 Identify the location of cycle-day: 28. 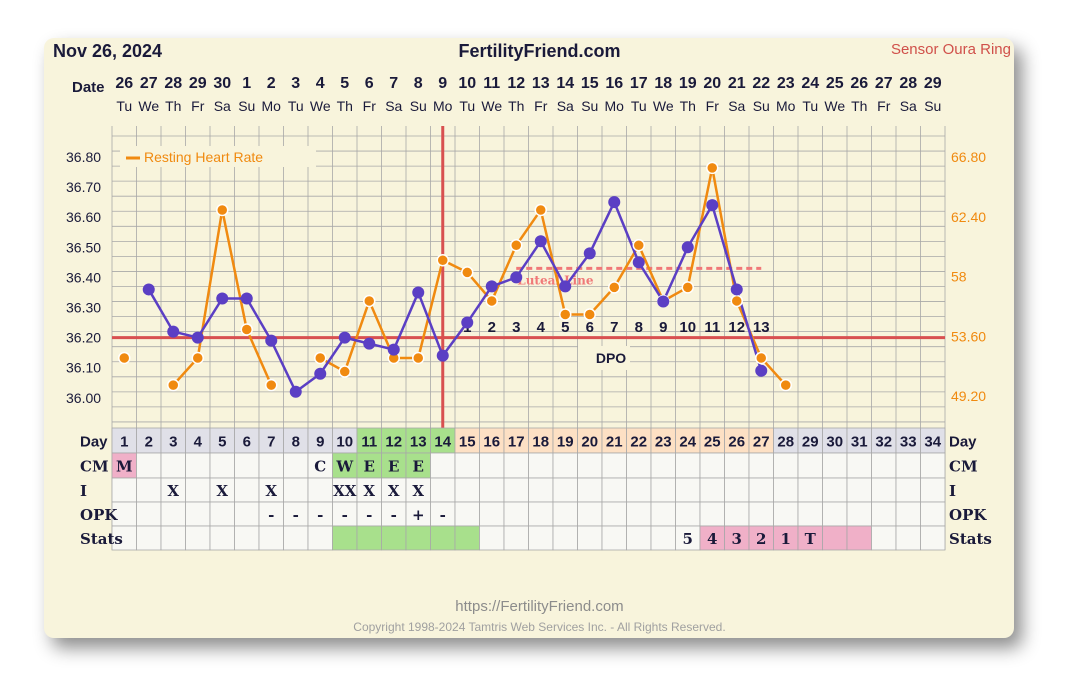
(785, 442).